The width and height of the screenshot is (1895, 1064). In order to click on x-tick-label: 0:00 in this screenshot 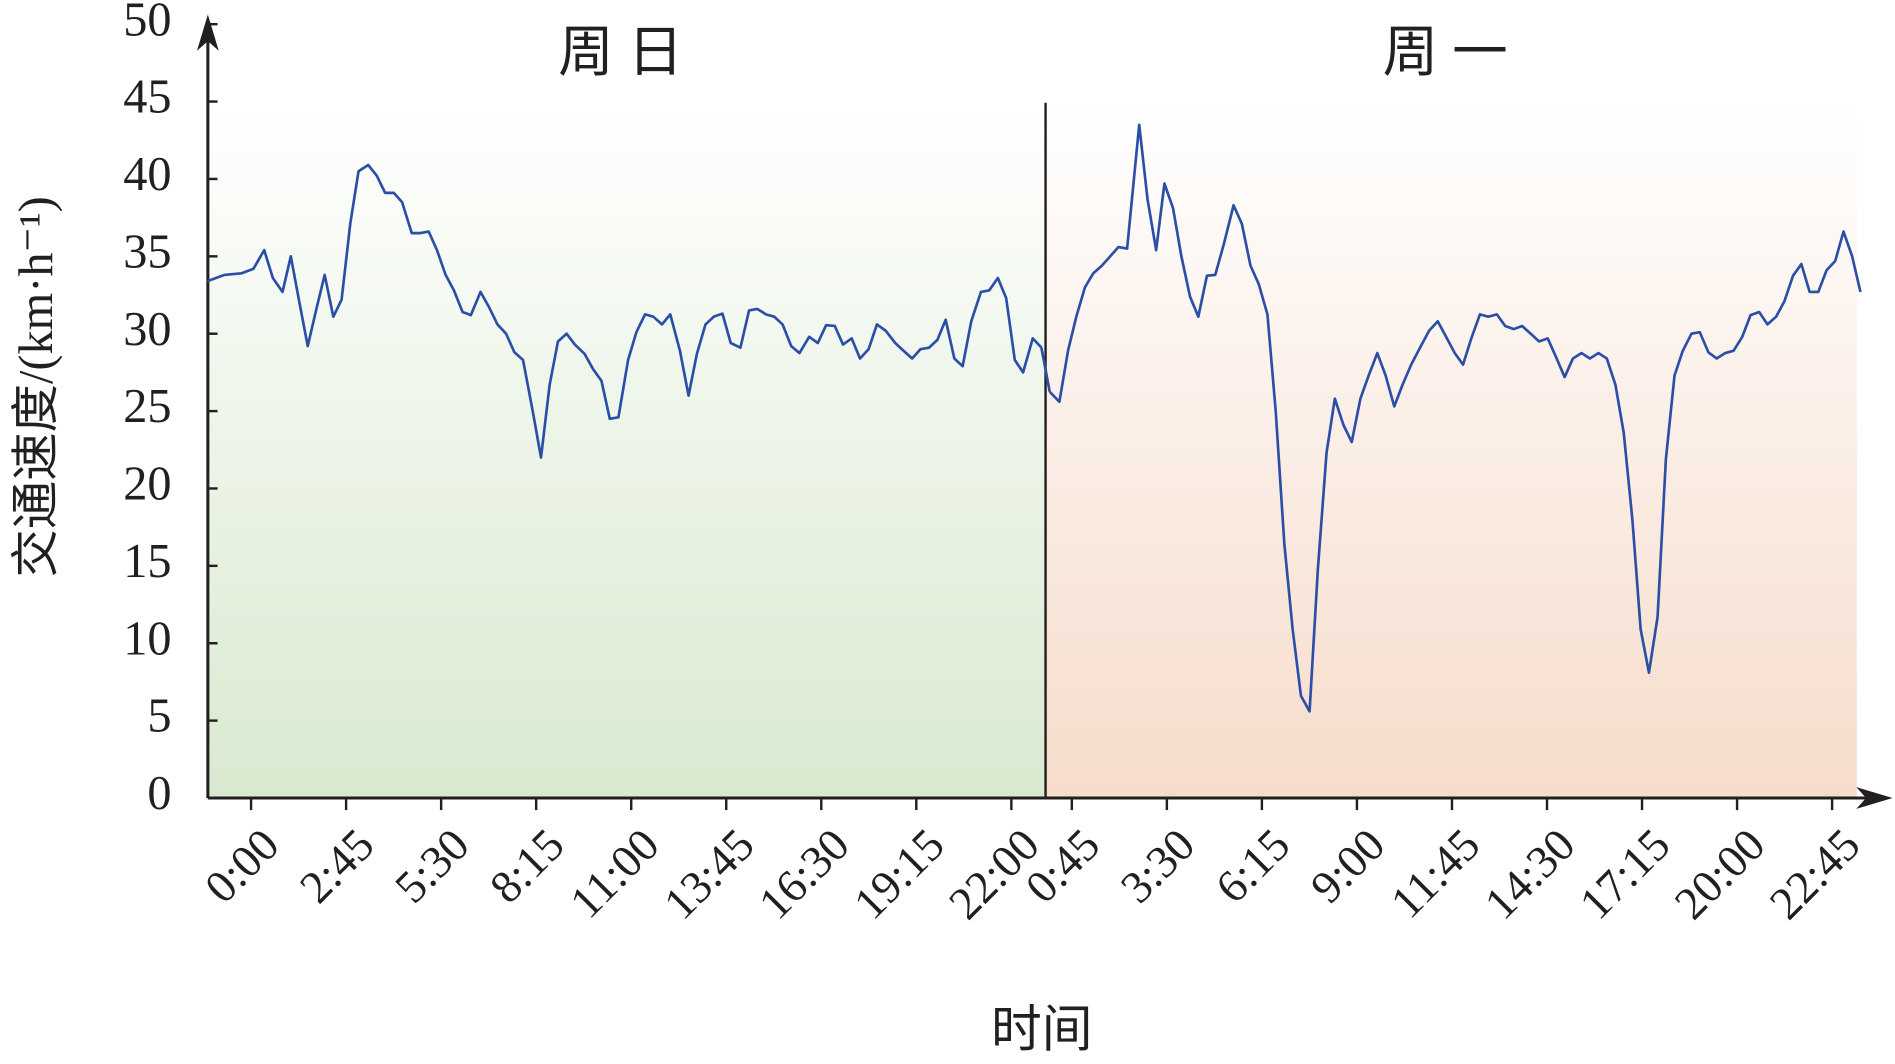, I will do `click(242, 866)`.